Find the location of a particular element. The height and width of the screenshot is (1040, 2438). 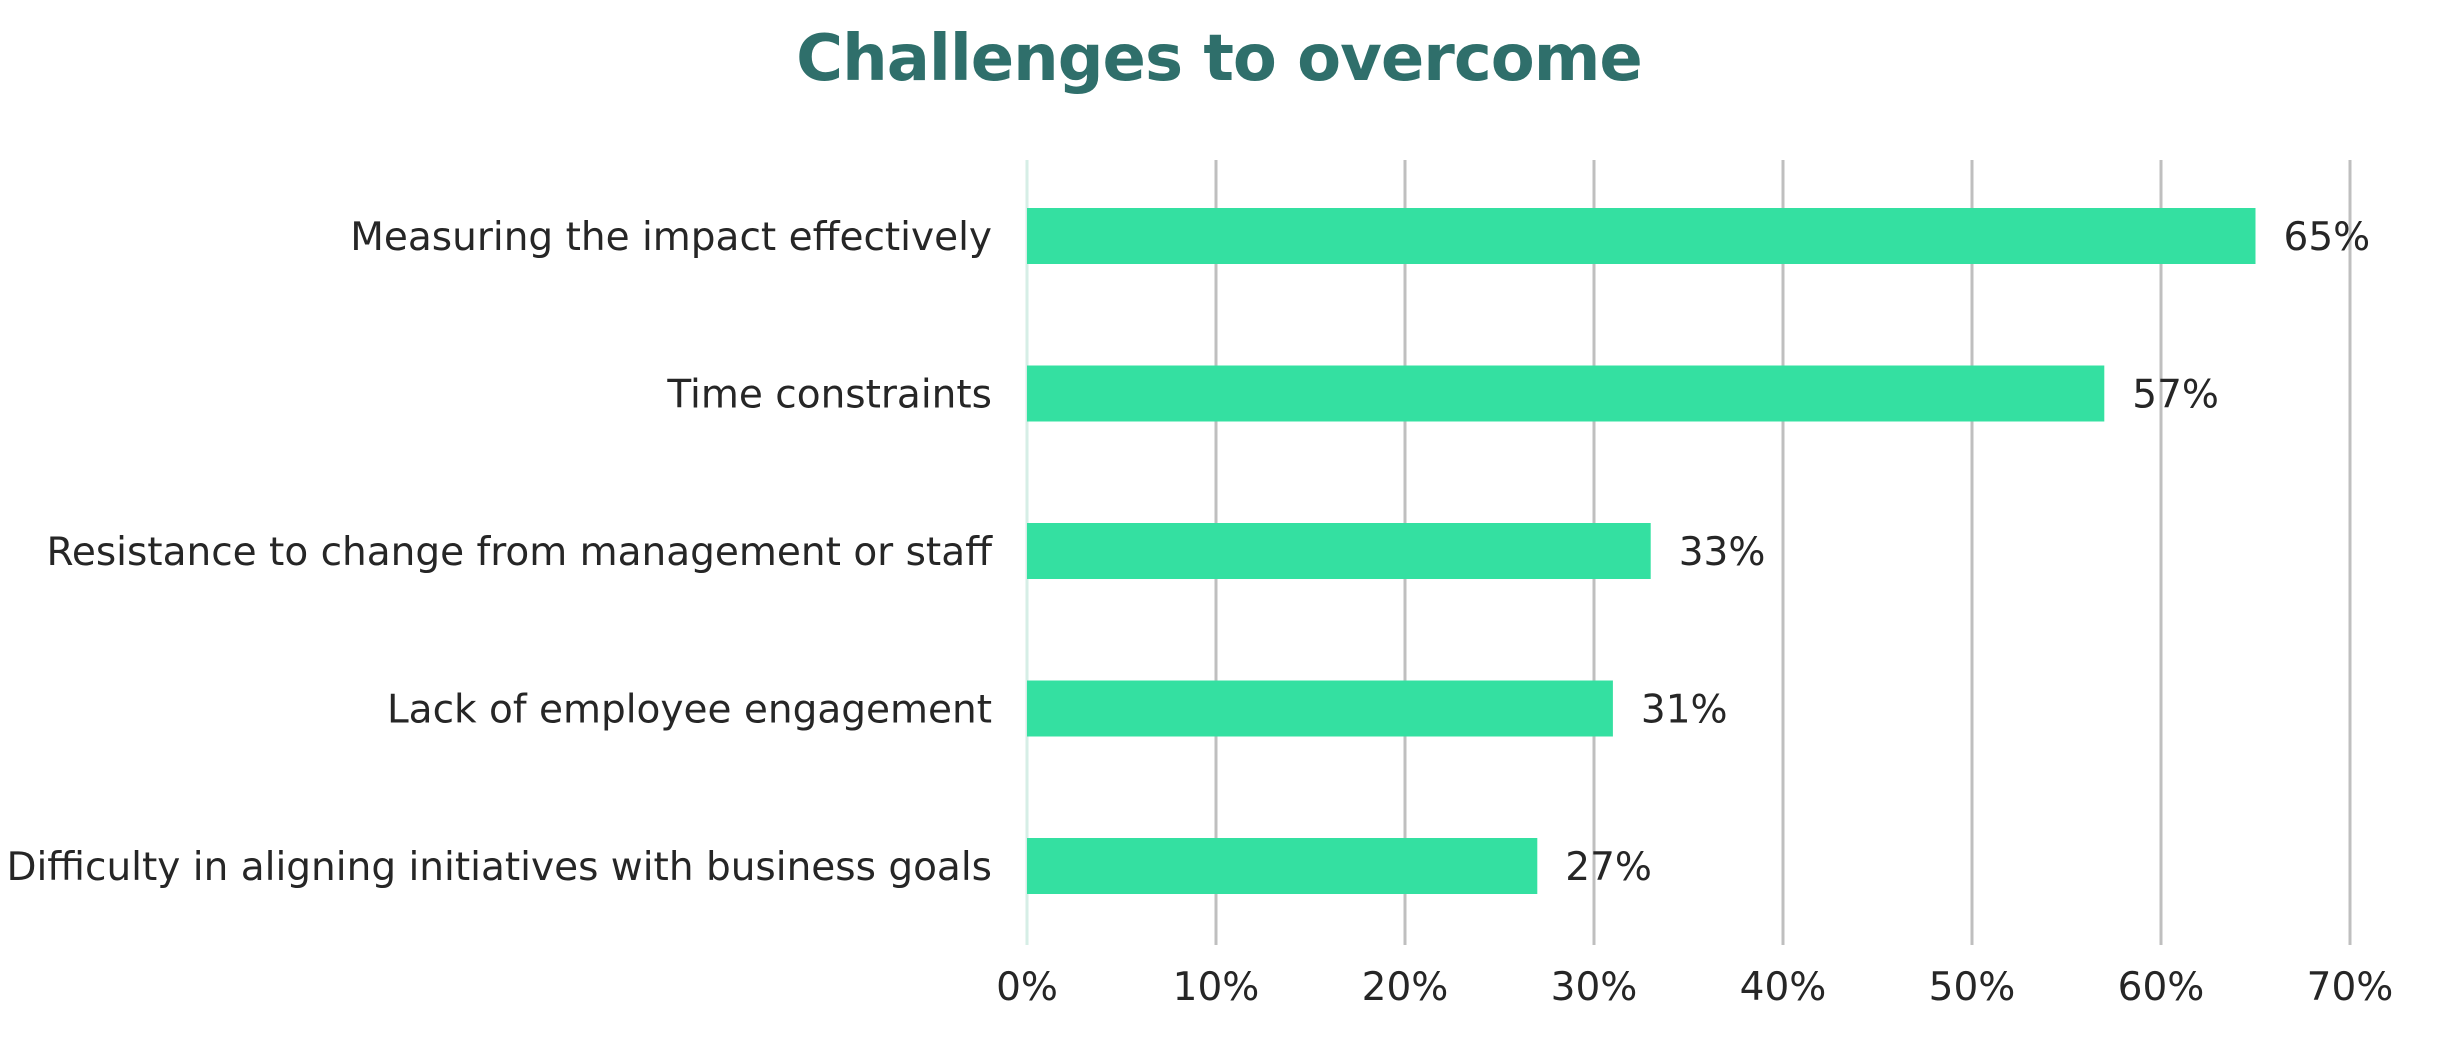

chart-title: Challenges to overcome is located at coordinates (1219, 59).